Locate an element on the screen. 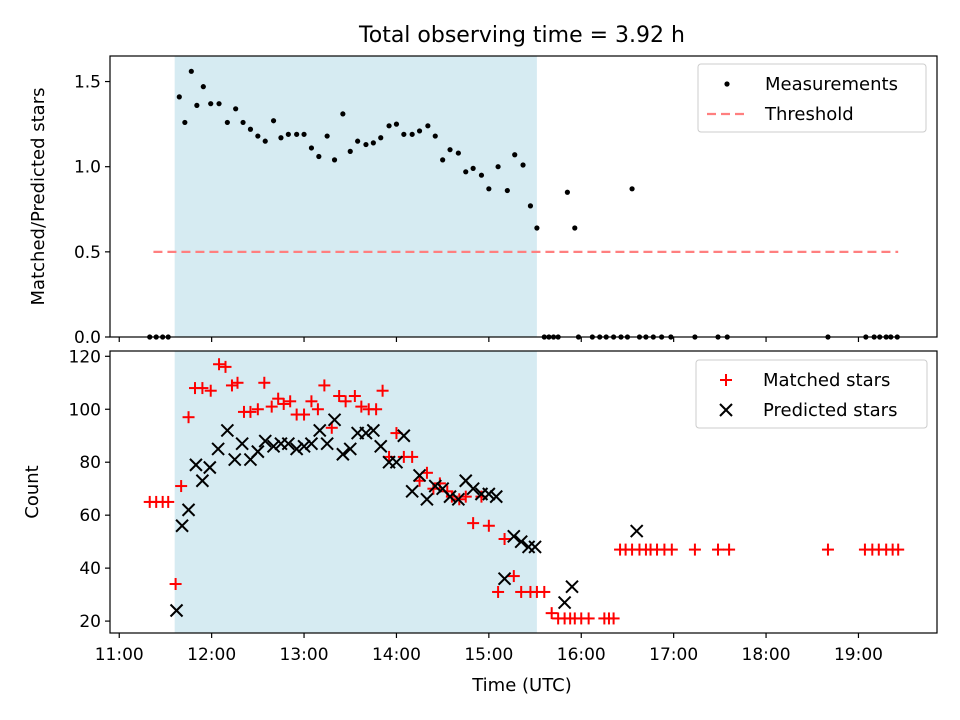  chart-title: Total observing time = 3.92 h is located at coordinates (521, 35).